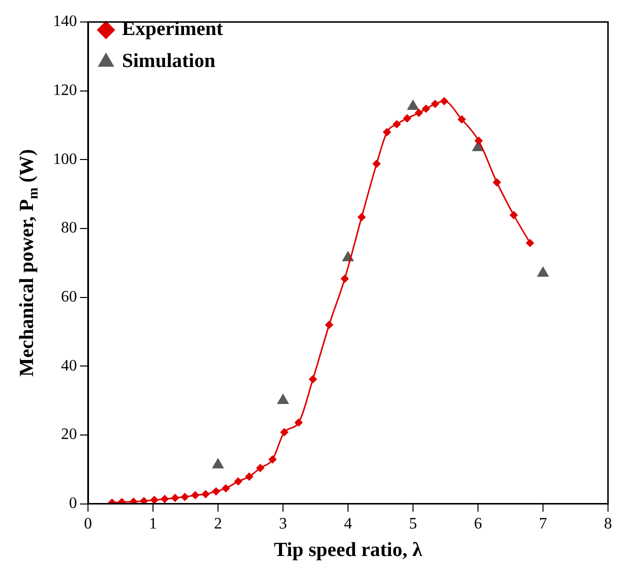  What do you see at coordinates (88, 524) in the screenshot?
I see `x-tick-label: 0` at bounding box center [88, 524].